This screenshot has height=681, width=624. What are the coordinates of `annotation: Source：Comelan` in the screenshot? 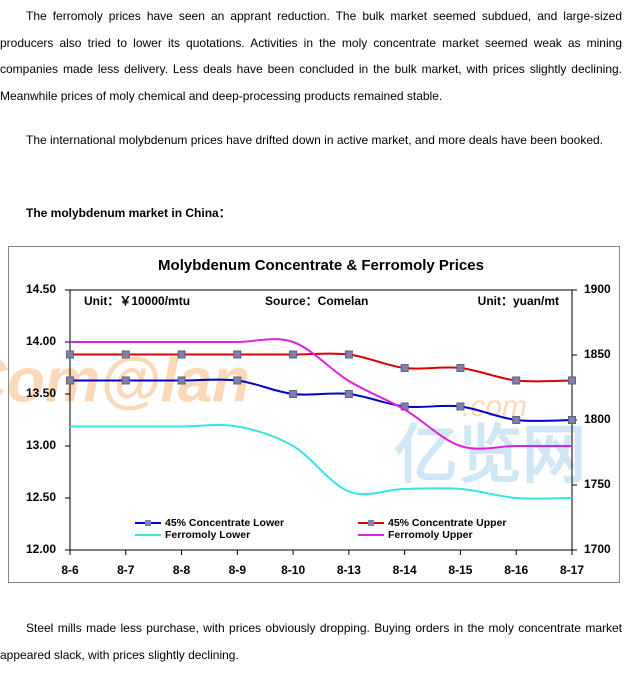 It's located at (316, 301).